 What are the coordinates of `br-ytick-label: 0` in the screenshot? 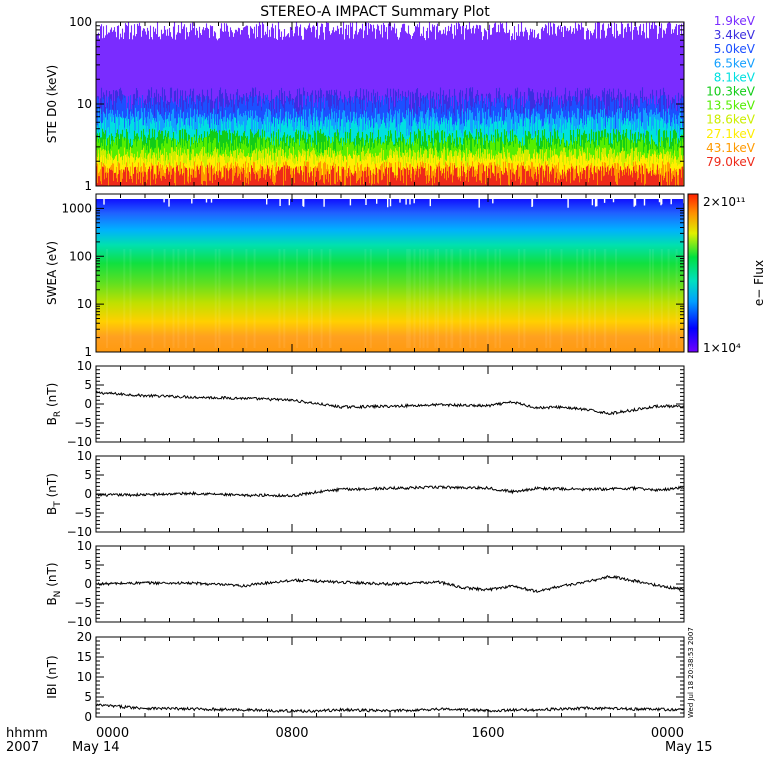 It's located at (88, 404).